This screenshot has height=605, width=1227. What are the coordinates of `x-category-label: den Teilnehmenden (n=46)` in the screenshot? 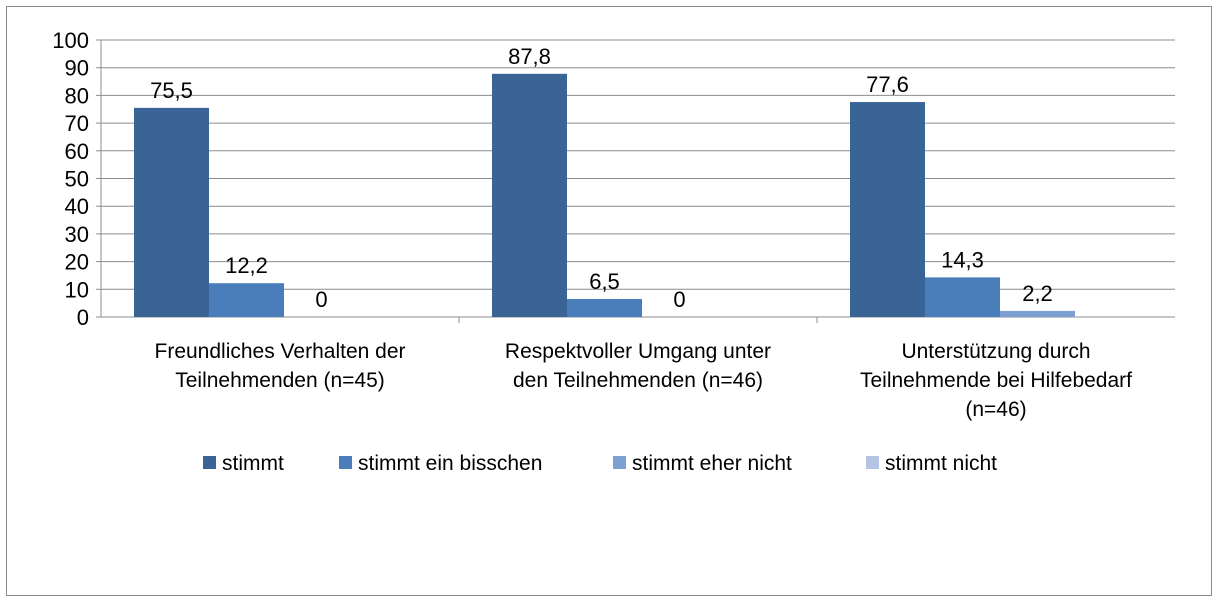 It's located at (638, 380).